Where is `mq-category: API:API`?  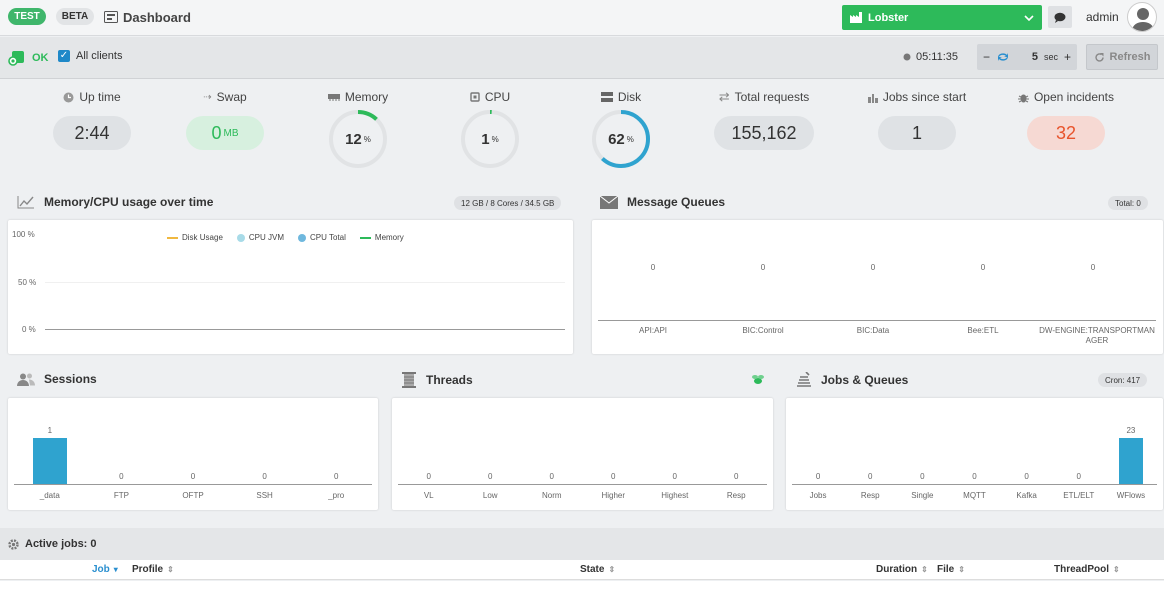 mq-category: API:API is located at coordinates (652, 330).